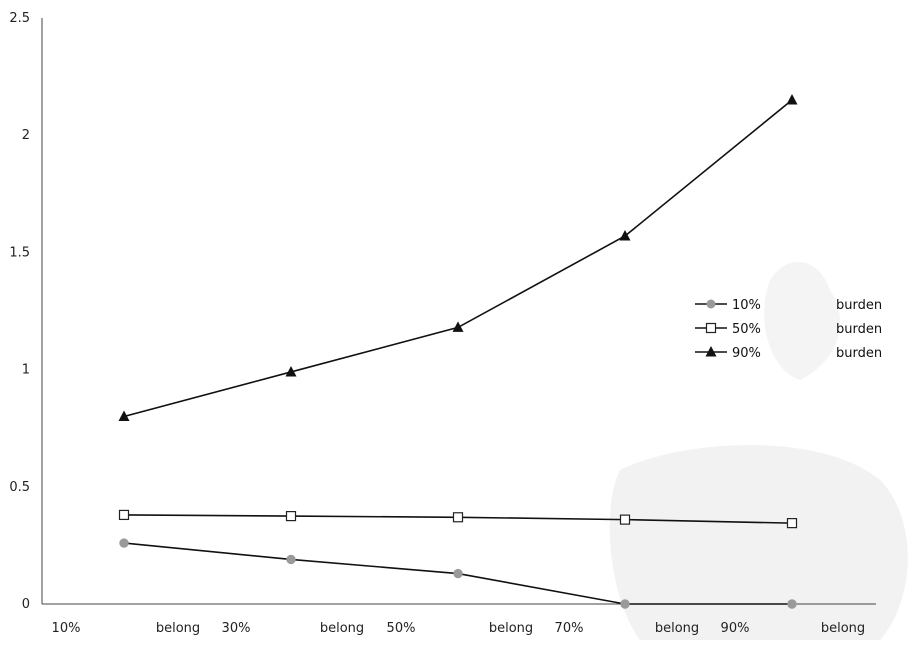 The height and width of the screenshot is (645, 919). I want to click on y-tick-label: 2, so click(26, 135).